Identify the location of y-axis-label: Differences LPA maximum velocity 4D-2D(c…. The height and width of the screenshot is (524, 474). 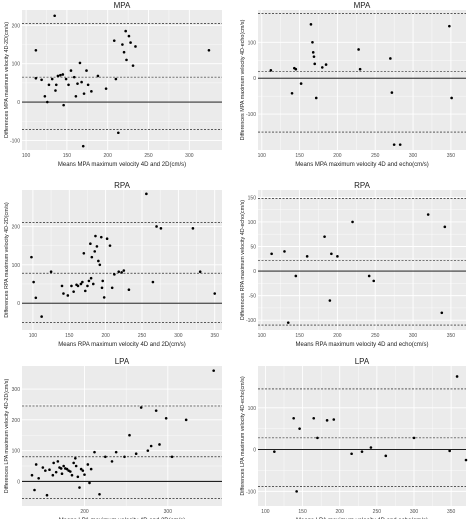
(7, 436).